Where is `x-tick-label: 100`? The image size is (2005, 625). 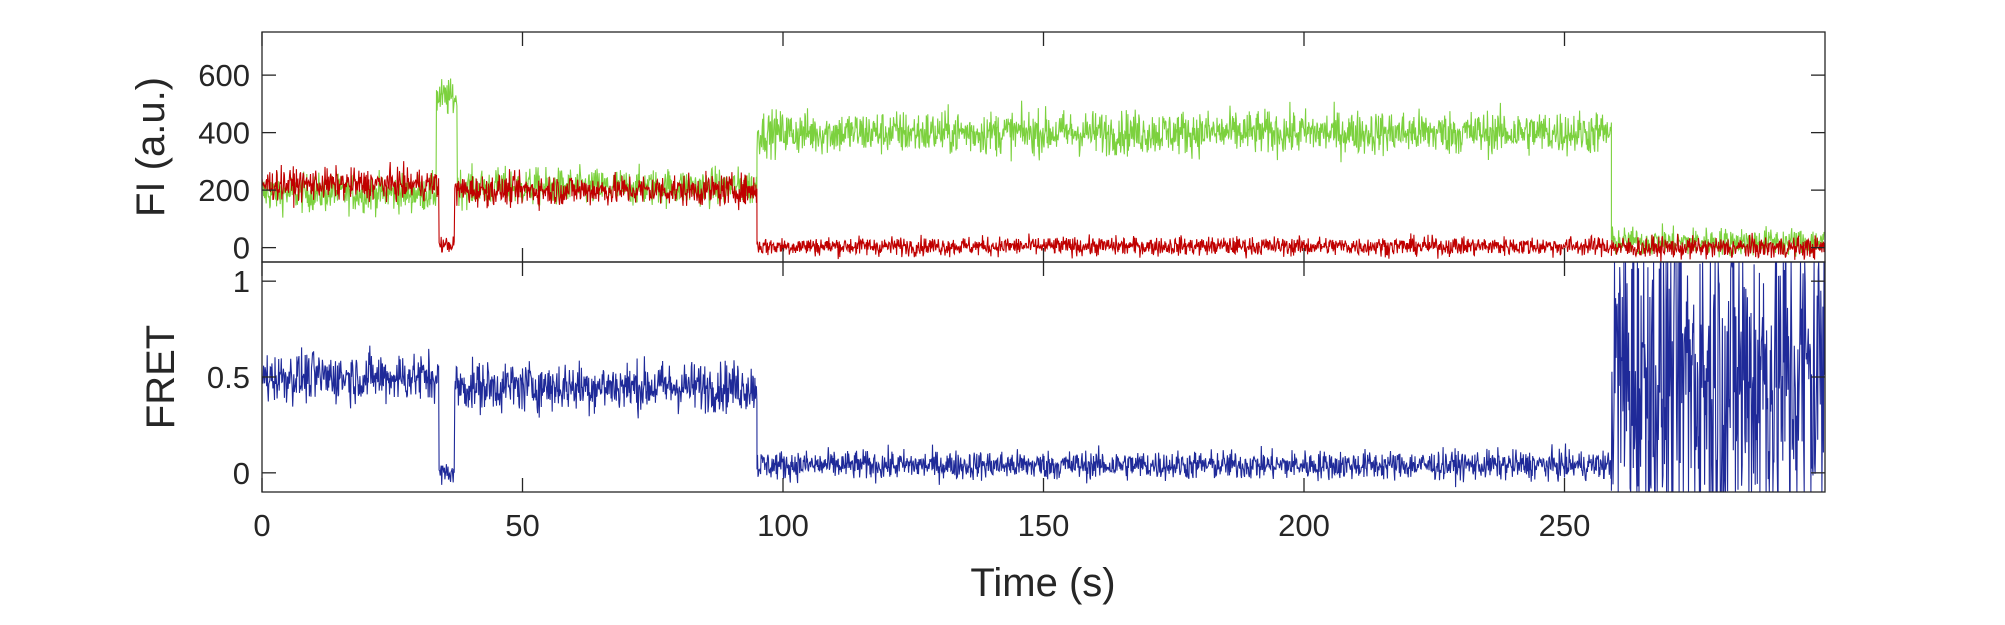 x-tick-label: 100 is located at coordinates (783, 525).